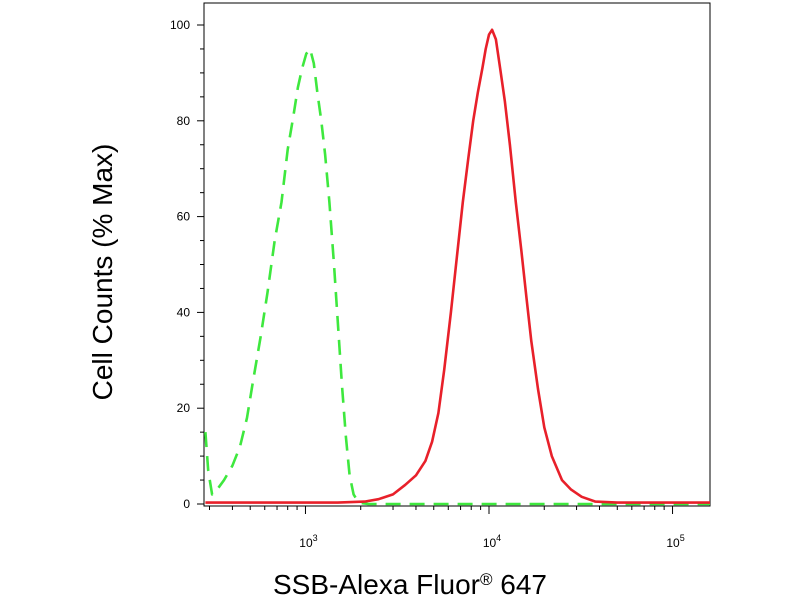  What do you see at coordinates (184, 217) in the screenshot?
I see `y-tick-label: 60` at bounding box center [184, 217].